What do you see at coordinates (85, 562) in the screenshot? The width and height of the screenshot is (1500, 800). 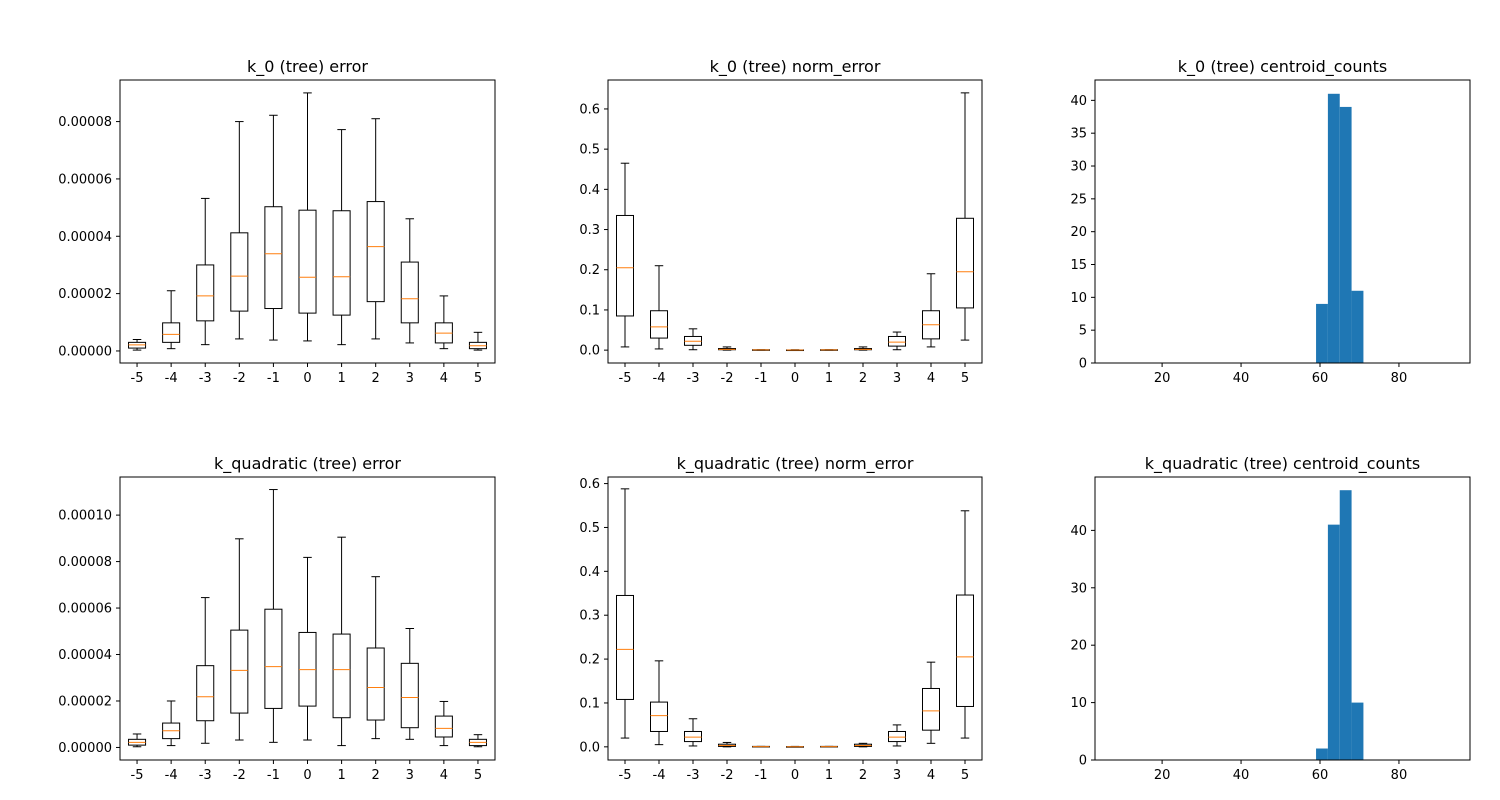 I see `y-tick-label: 0.00008` at bounding box center [85, 562].